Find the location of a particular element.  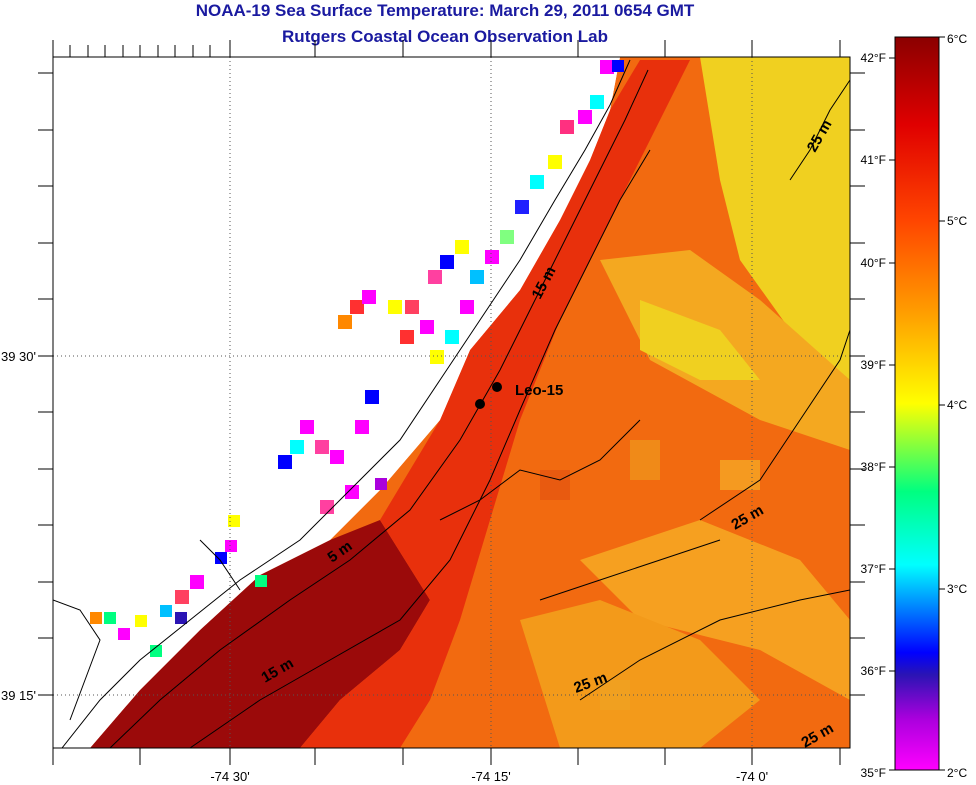

colorbar-f-label: 37°F is located at coordinates (873, 569).